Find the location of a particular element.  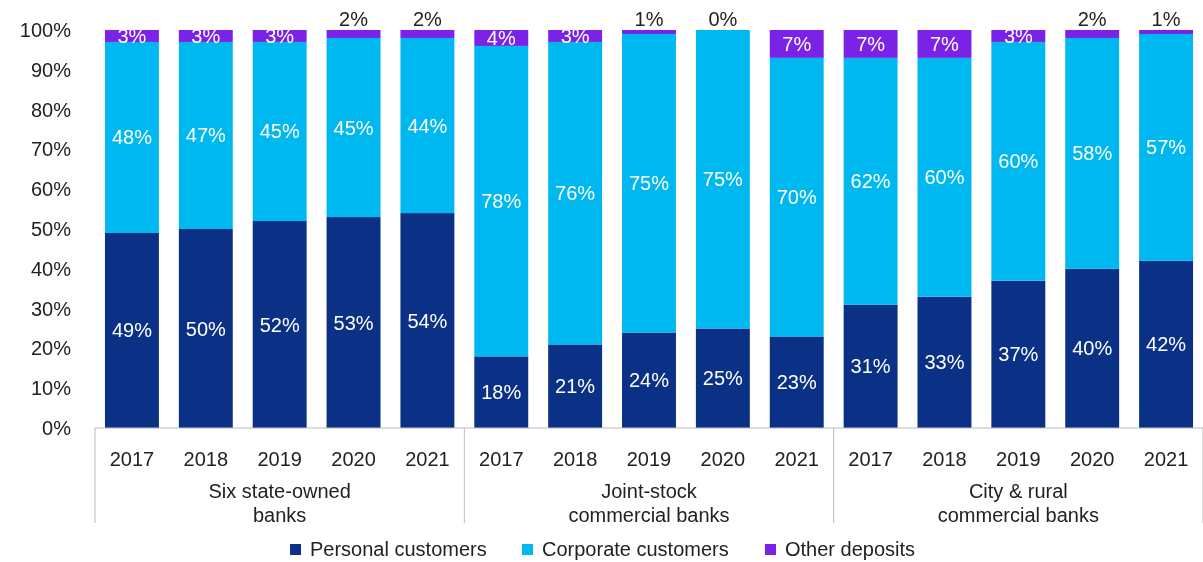

data-label: 53% is located at coordinates (353, 322).